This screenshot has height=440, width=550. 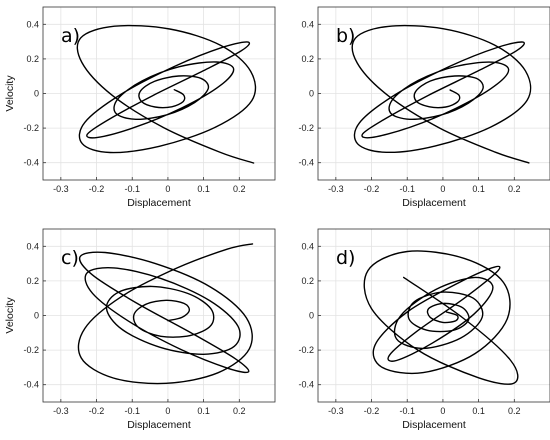 What do you see at coordinates (70, 258) in the screenshot?
I see `panel-label: c)` at bounding box center [70, 258].